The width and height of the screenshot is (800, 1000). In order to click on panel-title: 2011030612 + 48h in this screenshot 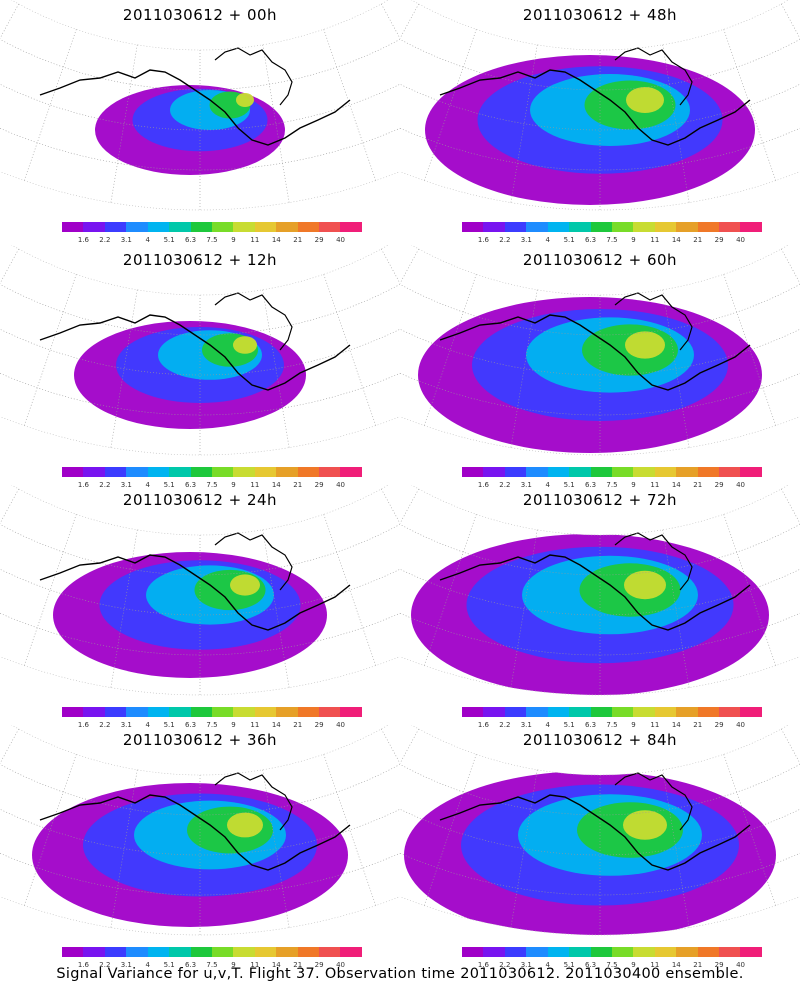, I will do `click(600, 15)`.